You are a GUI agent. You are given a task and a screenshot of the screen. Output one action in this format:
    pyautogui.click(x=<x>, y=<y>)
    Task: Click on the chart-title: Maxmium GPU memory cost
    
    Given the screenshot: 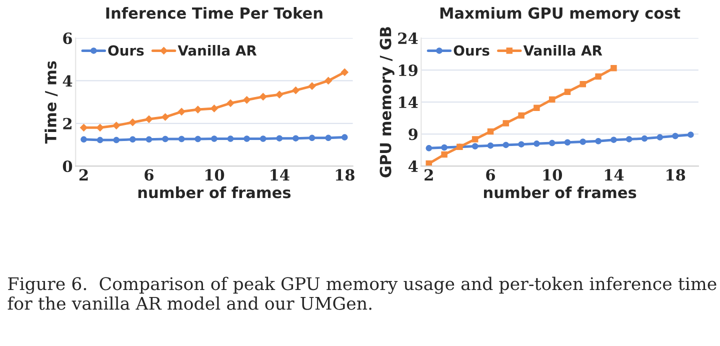 What is the action you would take?
    pyautogui.click(x=560, y=14)
    